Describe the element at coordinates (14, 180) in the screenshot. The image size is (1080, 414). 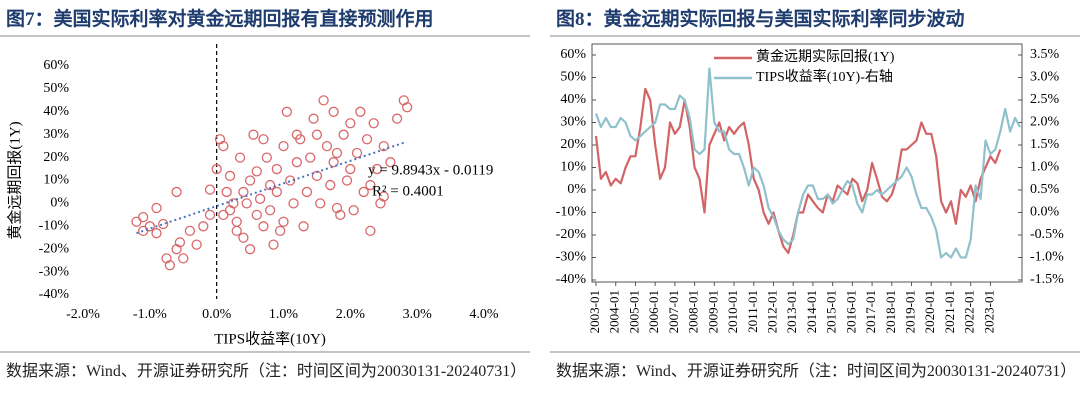
I see `y-axis-label: 黄金远期回报(1Y)` at that location.